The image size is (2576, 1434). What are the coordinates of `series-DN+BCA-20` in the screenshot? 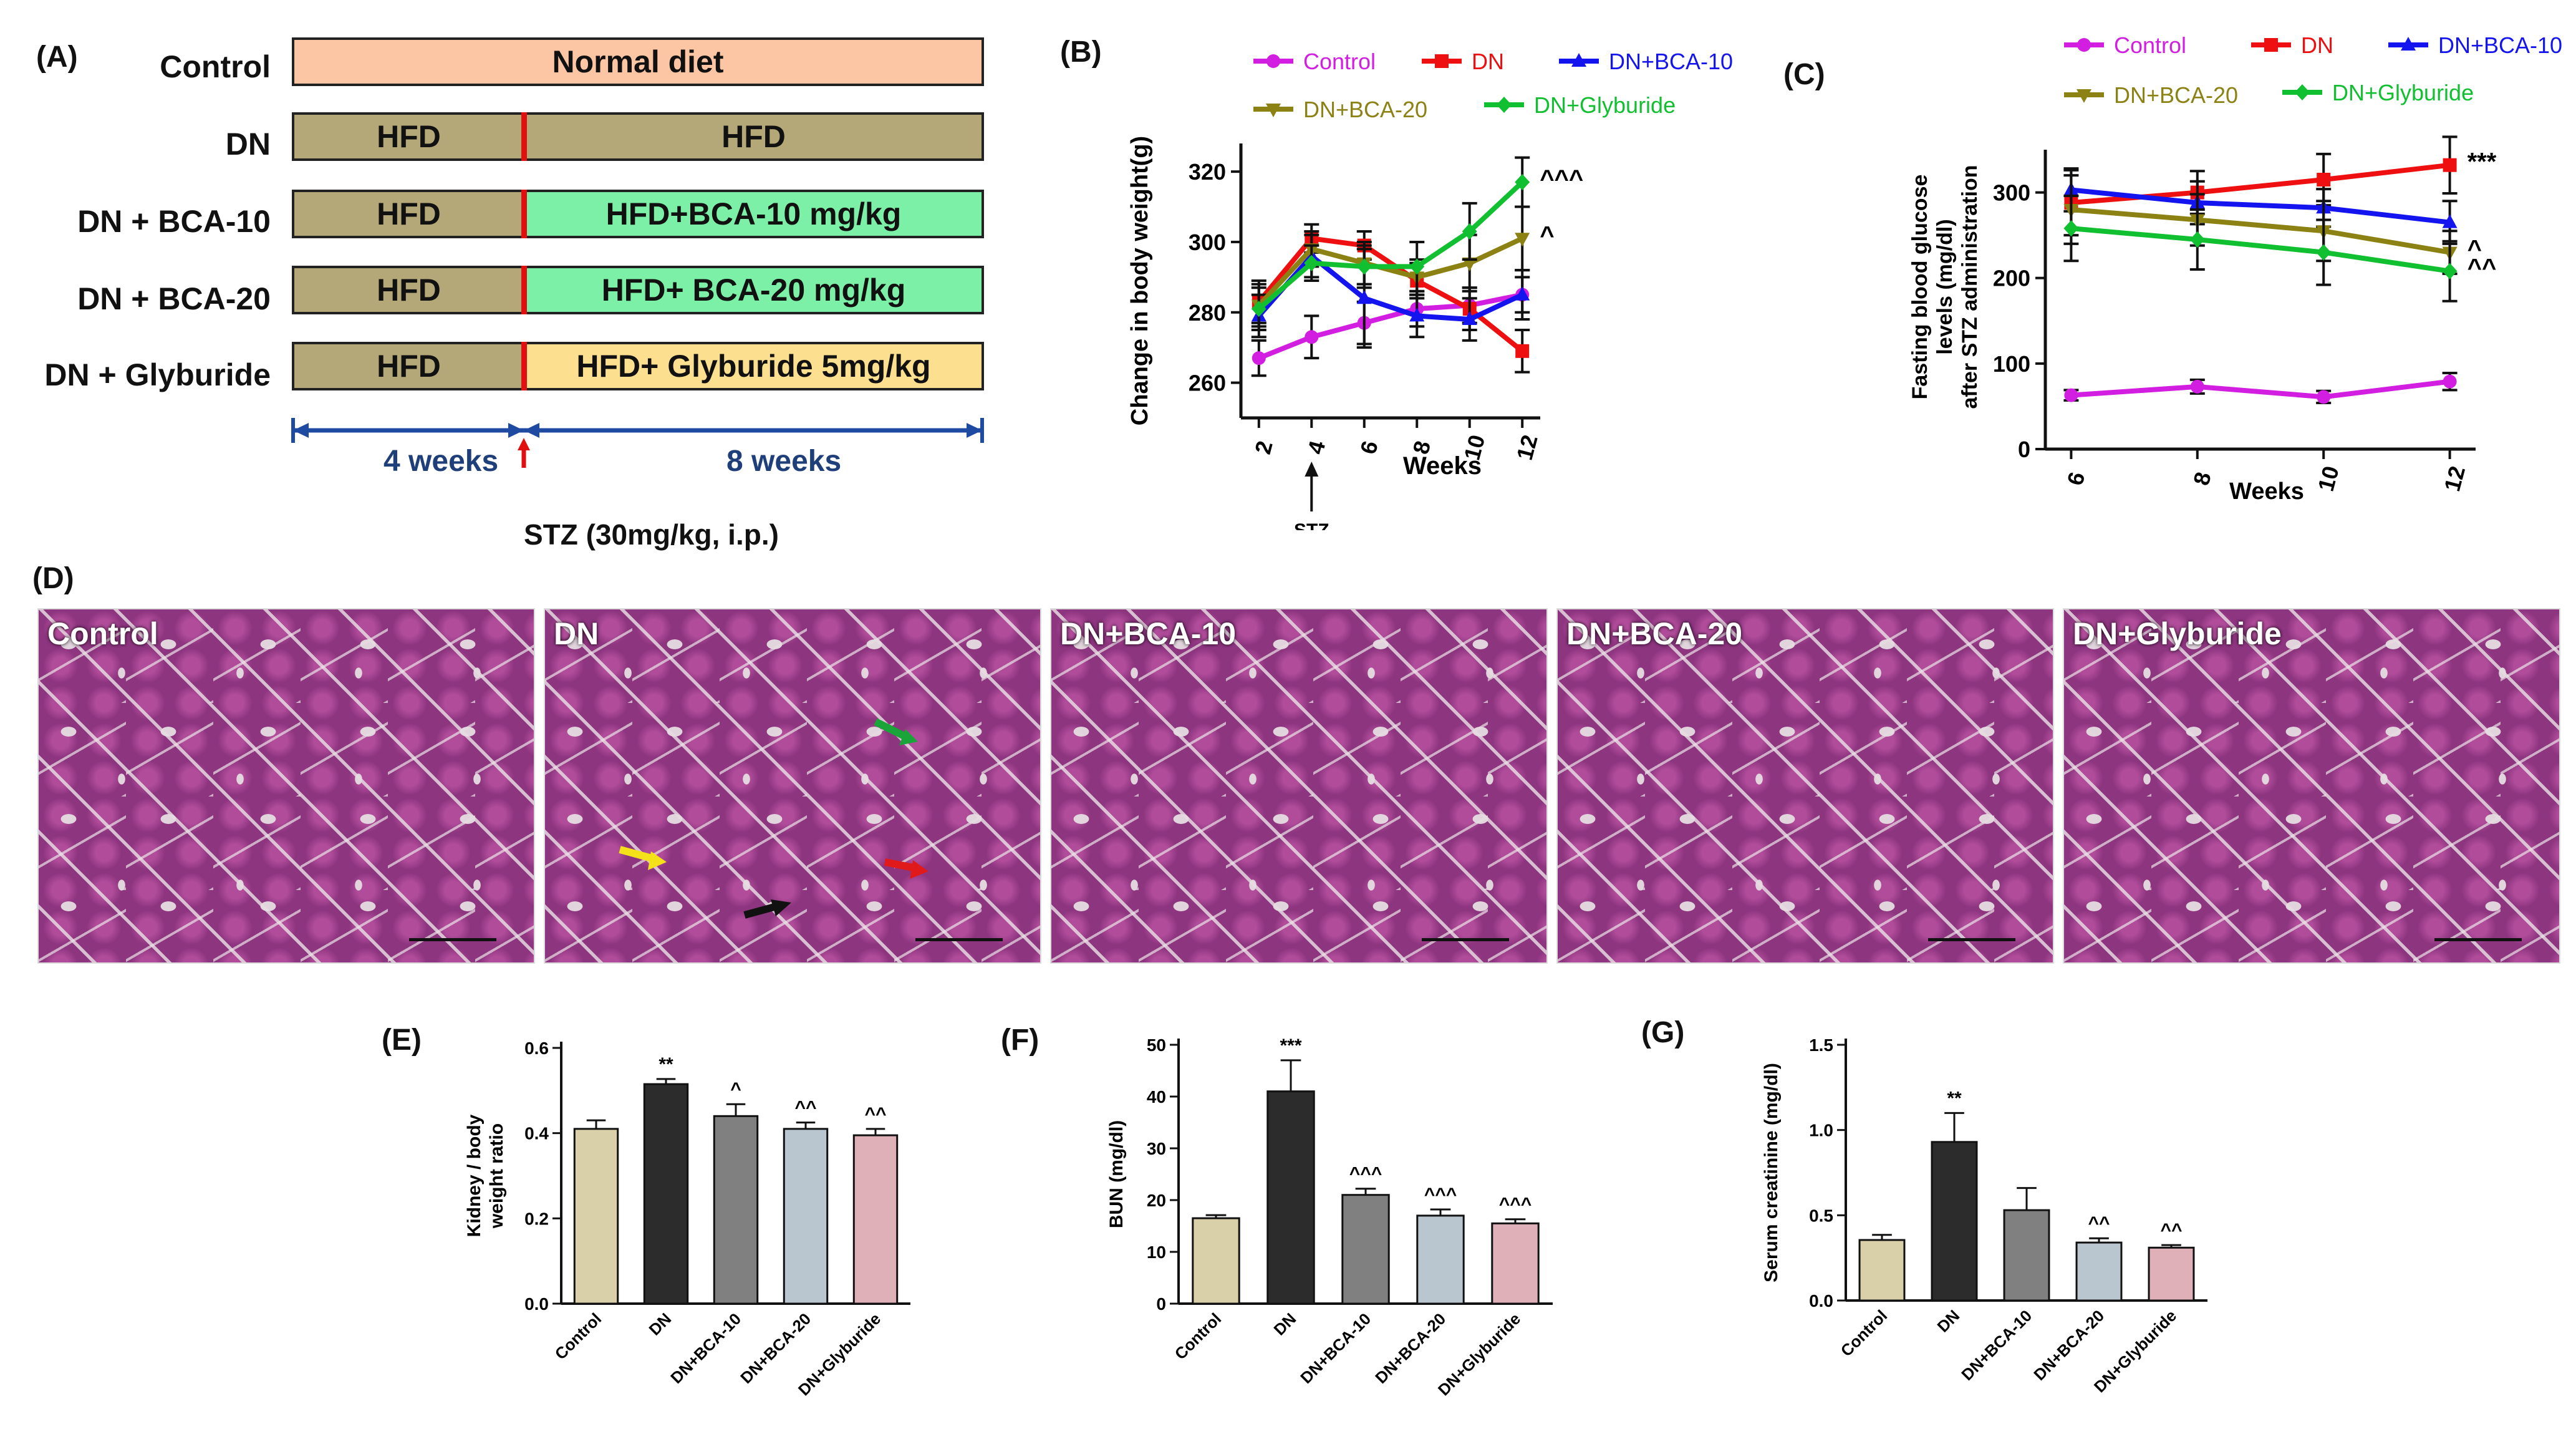 It's located at (2260, 225).